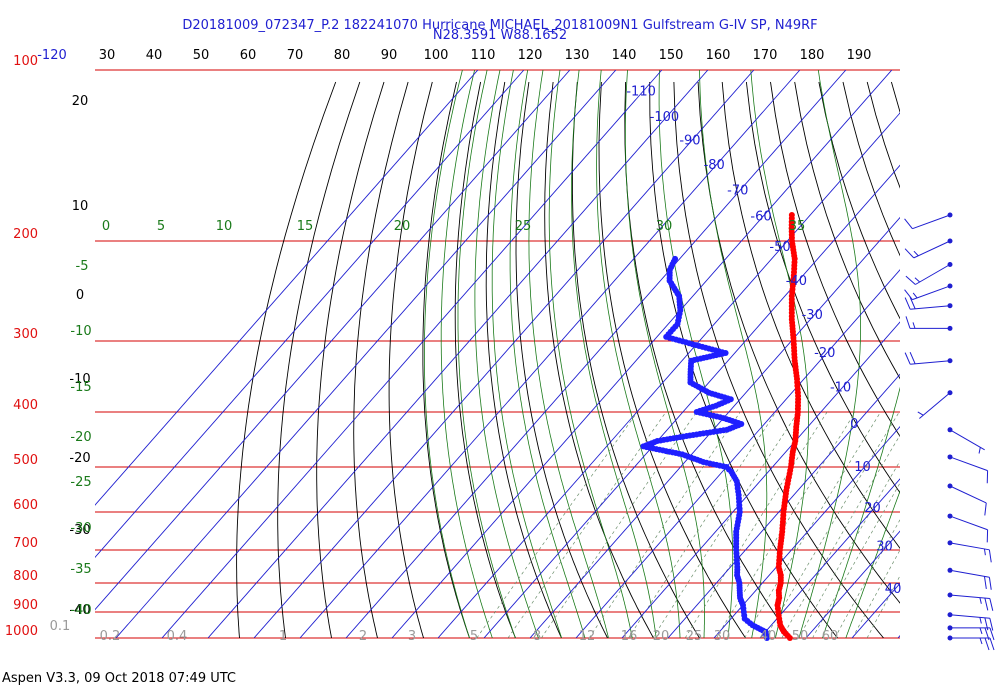  I want to click on pressure-tick-label: 400, so click(25, 405).